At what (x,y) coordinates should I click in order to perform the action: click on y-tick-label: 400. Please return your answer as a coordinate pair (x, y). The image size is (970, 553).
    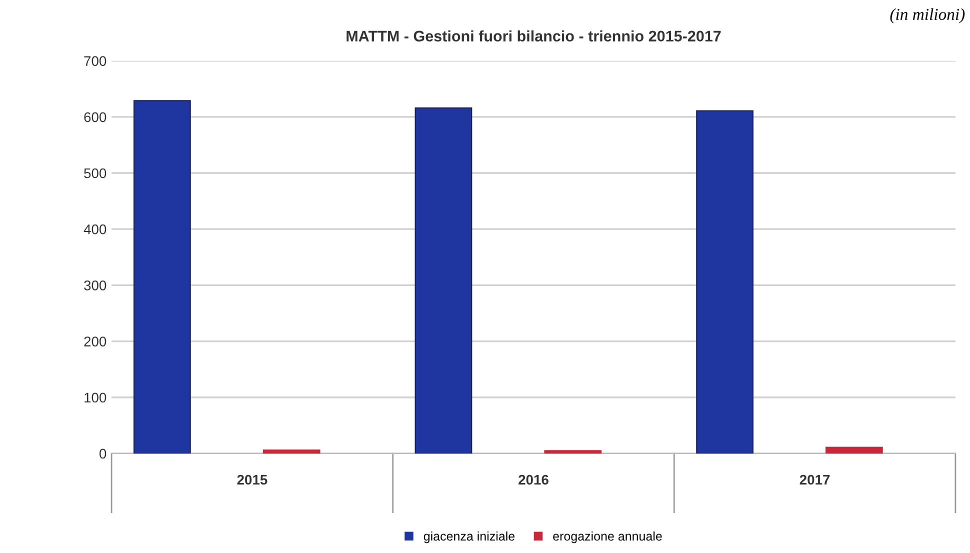
    Looking at the image, I should click on (95, 229).